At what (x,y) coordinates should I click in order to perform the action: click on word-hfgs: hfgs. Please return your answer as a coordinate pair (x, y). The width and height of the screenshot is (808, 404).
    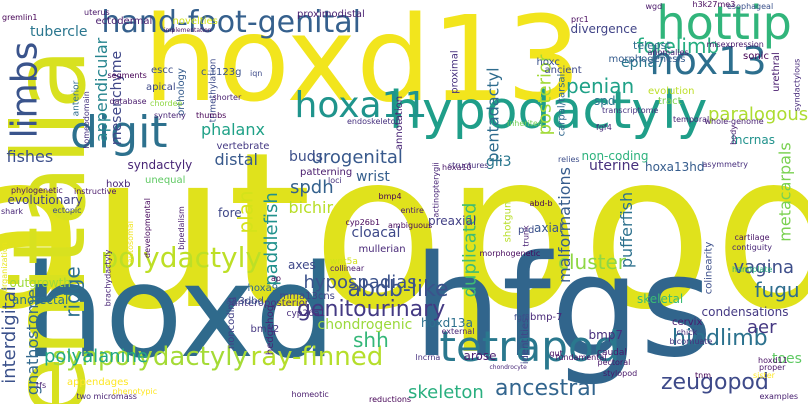
    Looking at the image, I should click on (563, 307).